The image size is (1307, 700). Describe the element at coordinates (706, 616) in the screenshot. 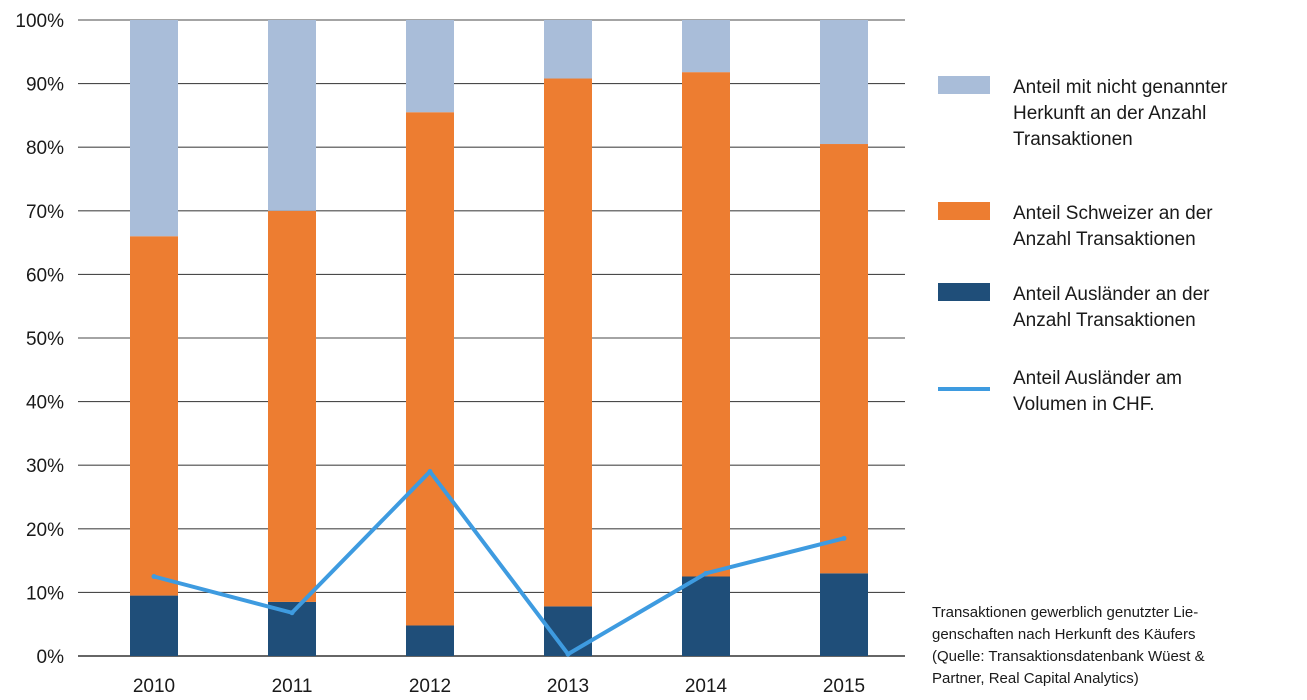

I see `bar-segment-0-2014` at that location.